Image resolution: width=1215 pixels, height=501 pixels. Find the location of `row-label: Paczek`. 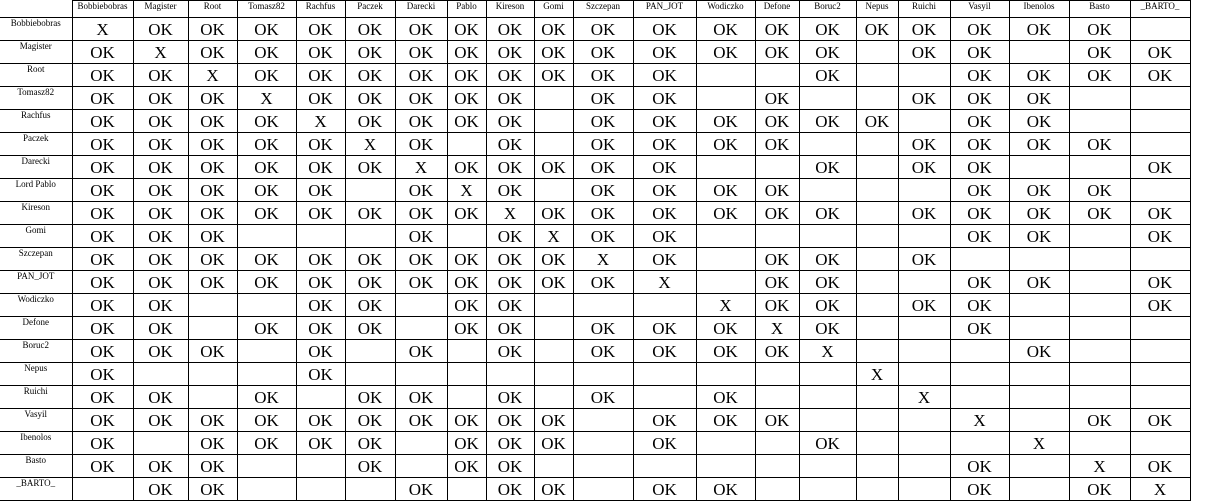

row-label: Paczek is located at coordinates (36, 144).